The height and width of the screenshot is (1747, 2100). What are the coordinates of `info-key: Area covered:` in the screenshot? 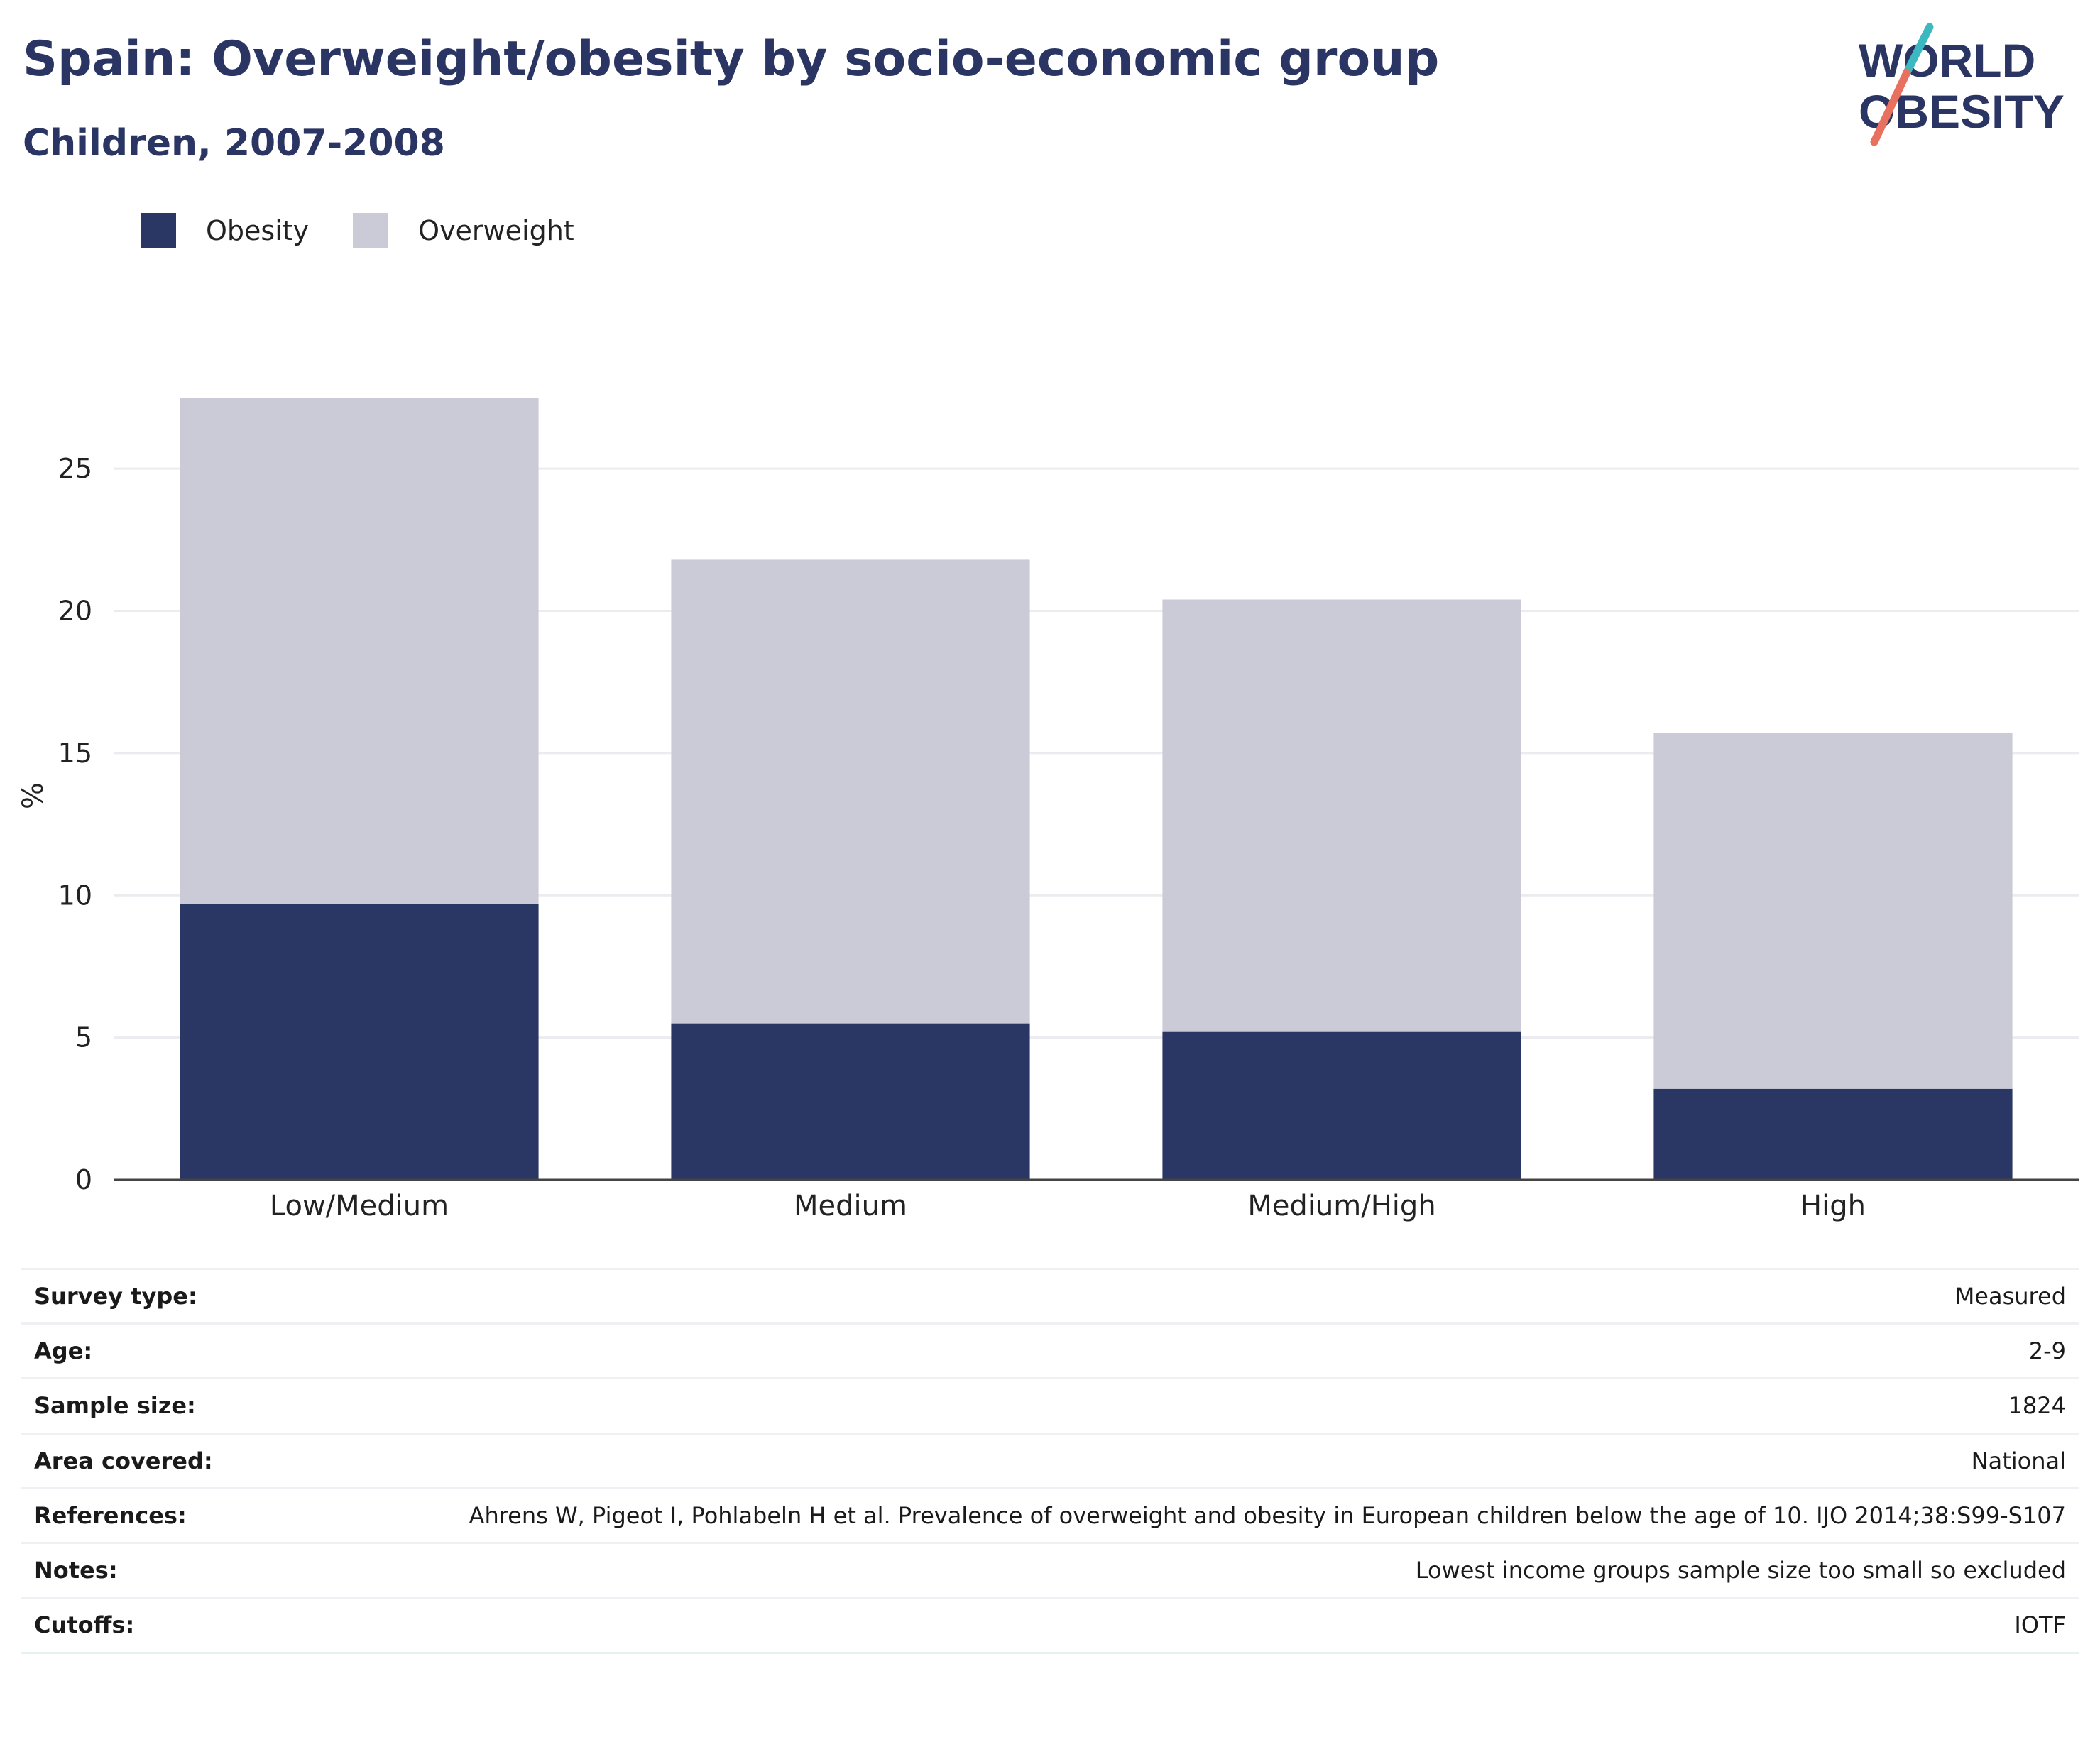 It's located at (183, 1460).